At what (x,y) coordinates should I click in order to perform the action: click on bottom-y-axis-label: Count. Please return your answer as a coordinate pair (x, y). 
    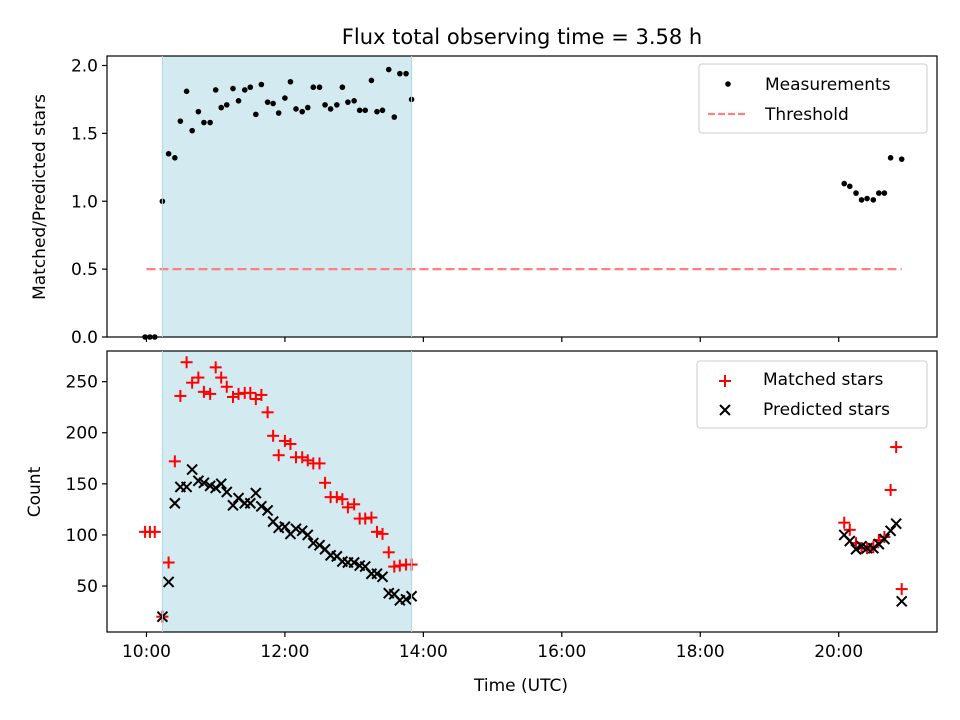
    Looking at the image, I should click on (35, 491).